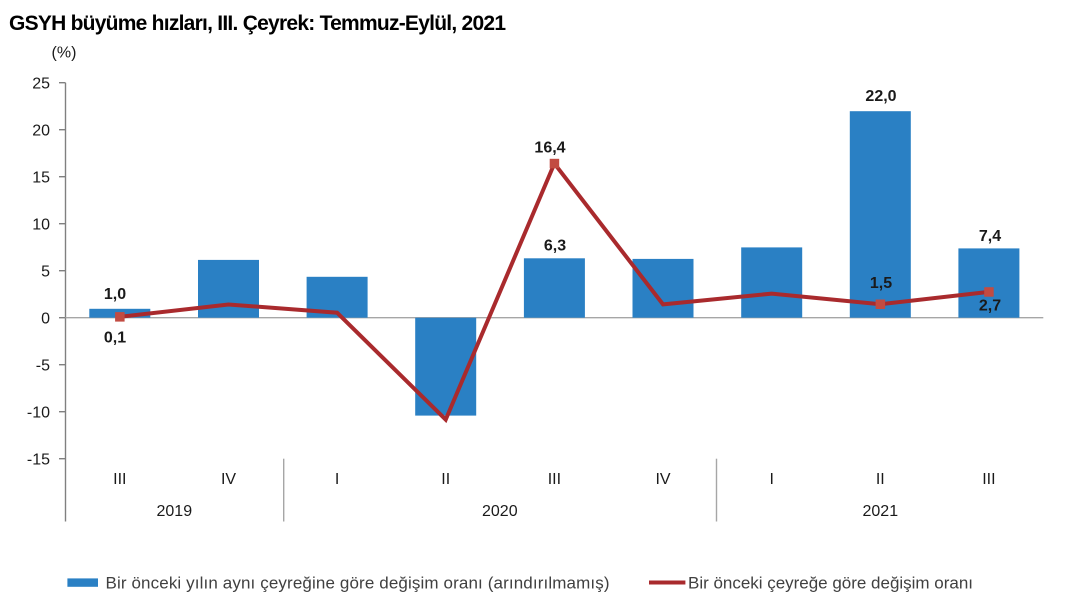 This screenshot has height=606, width=1069. What do you see at coordinates (41, 178) in the screenshot?
I see `svg-text: 15` at bounding box center [41, 178].